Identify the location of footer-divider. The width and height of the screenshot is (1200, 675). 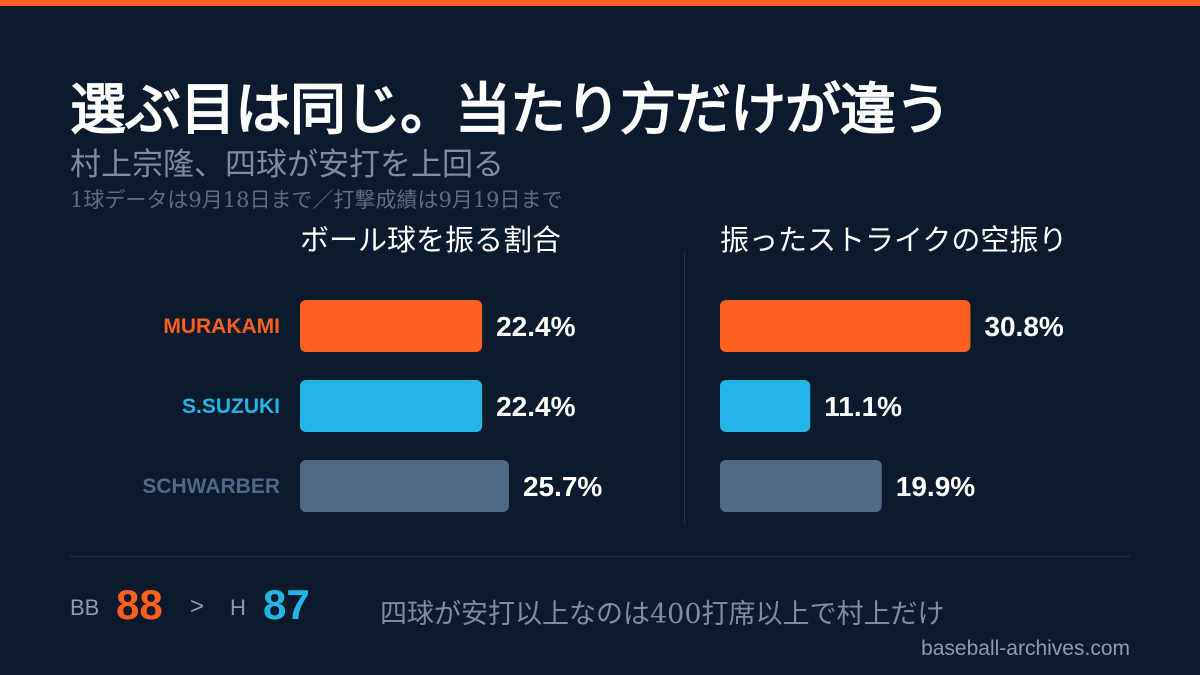
(600, 556).